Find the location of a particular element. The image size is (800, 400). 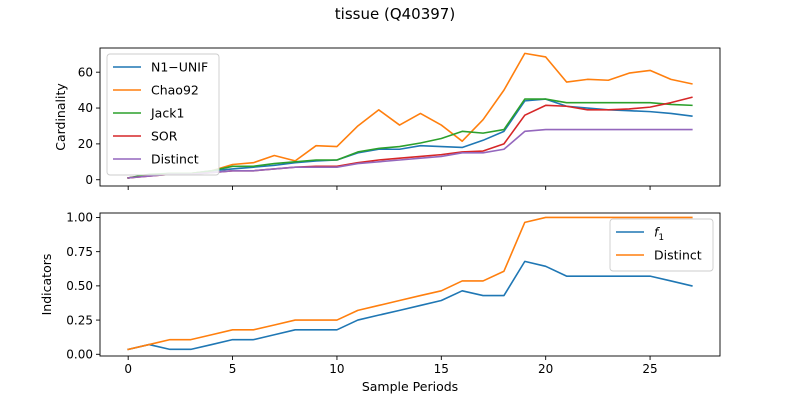

y-tick-label: 20 is located at coordinates (85, 144).